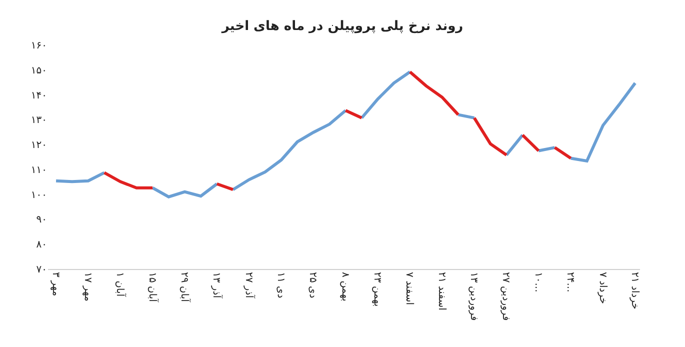 This screenshot has height=347, width=685. I want to click on y-tick-label: ۱۲۰, so click(38, 146).